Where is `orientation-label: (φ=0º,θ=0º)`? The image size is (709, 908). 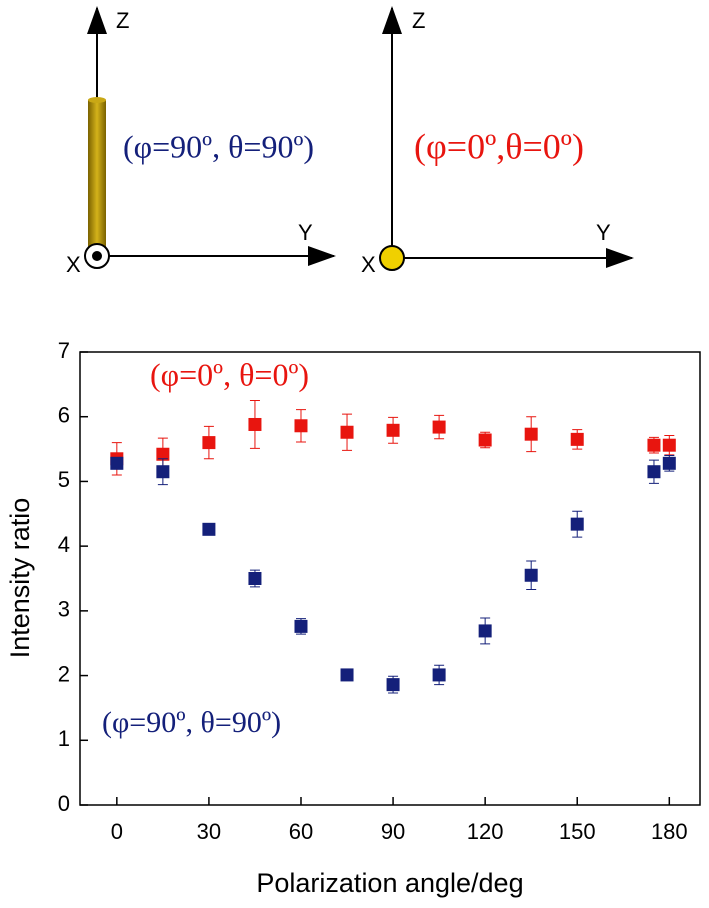
orientation-label: (φ=0º,θ=0º) is located at coordinates (499, 146).